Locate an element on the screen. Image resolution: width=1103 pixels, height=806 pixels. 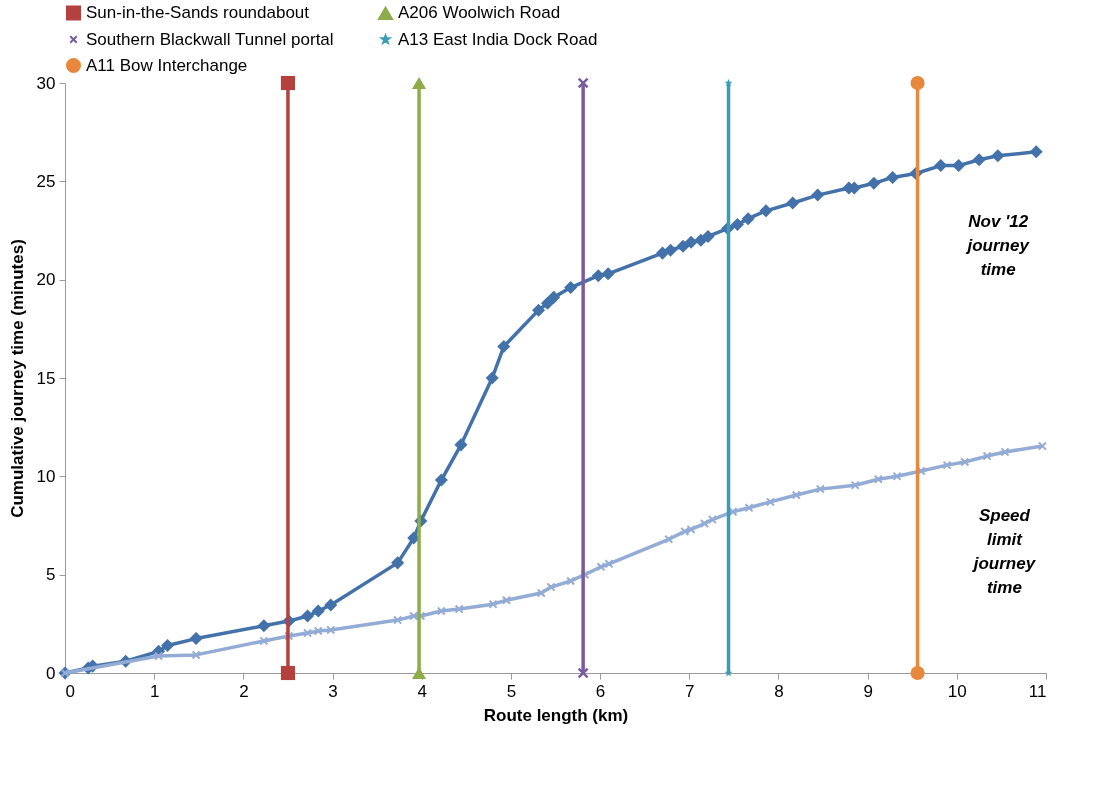
x-tick-label: 9 is located at coordinates (868, 691).